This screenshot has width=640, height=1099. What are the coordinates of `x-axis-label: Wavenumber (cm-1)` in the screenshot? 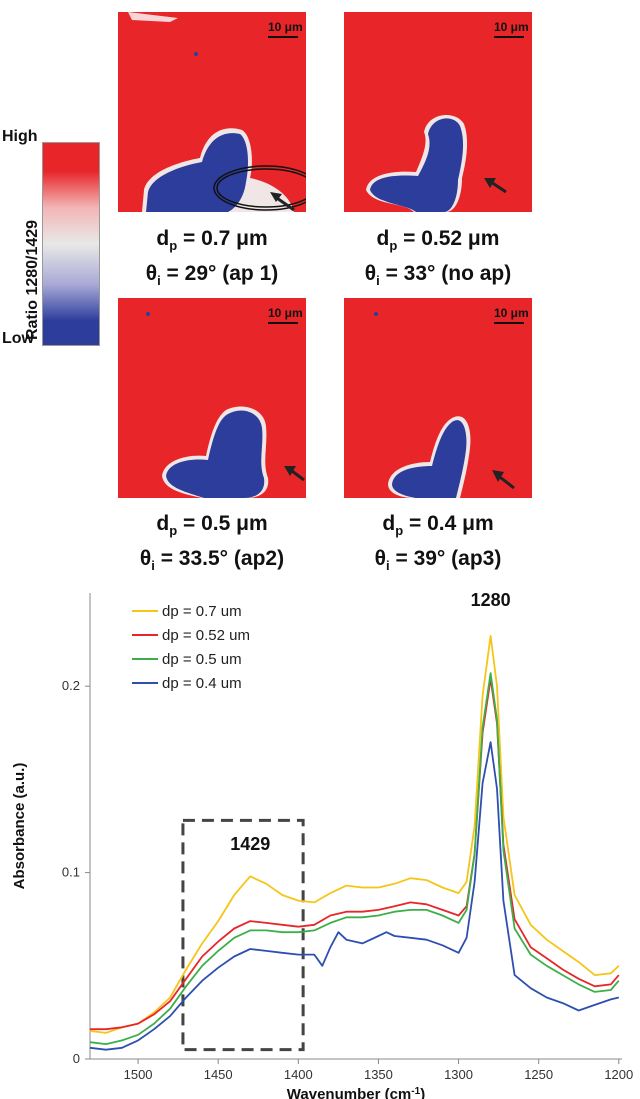 It's located at (356, 1092).